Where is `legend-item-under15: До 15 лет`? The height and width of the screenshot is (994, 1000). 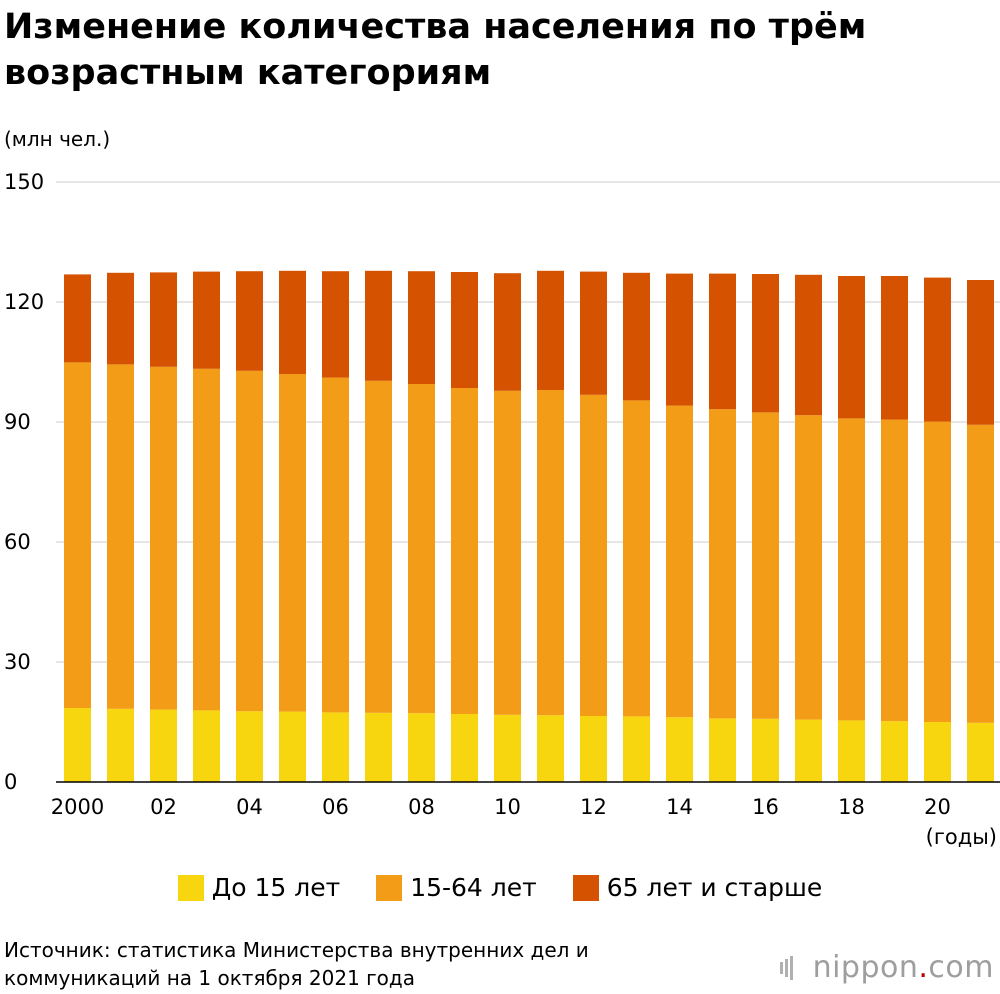
legend-item-under15: До 15 лет is located at coordinates (259, 888).